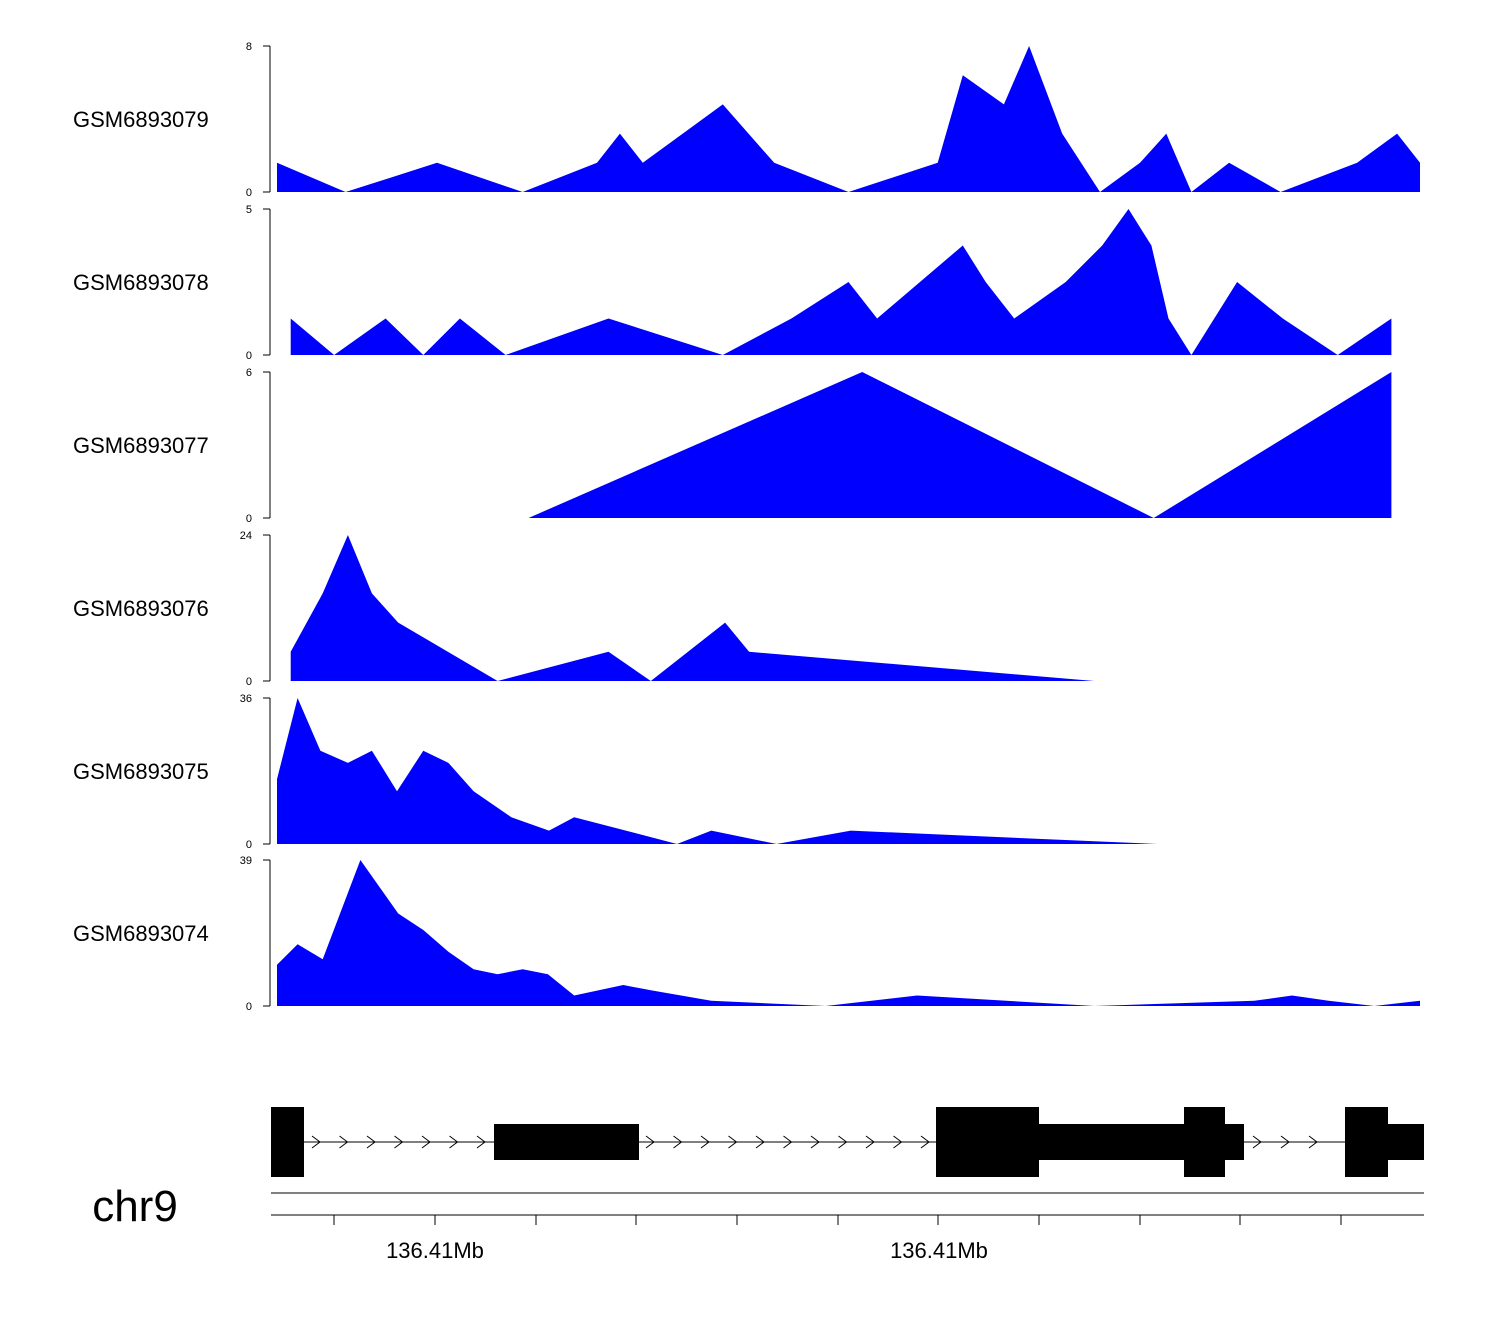  I want to click on axis-ticks, so click(837, 1220).